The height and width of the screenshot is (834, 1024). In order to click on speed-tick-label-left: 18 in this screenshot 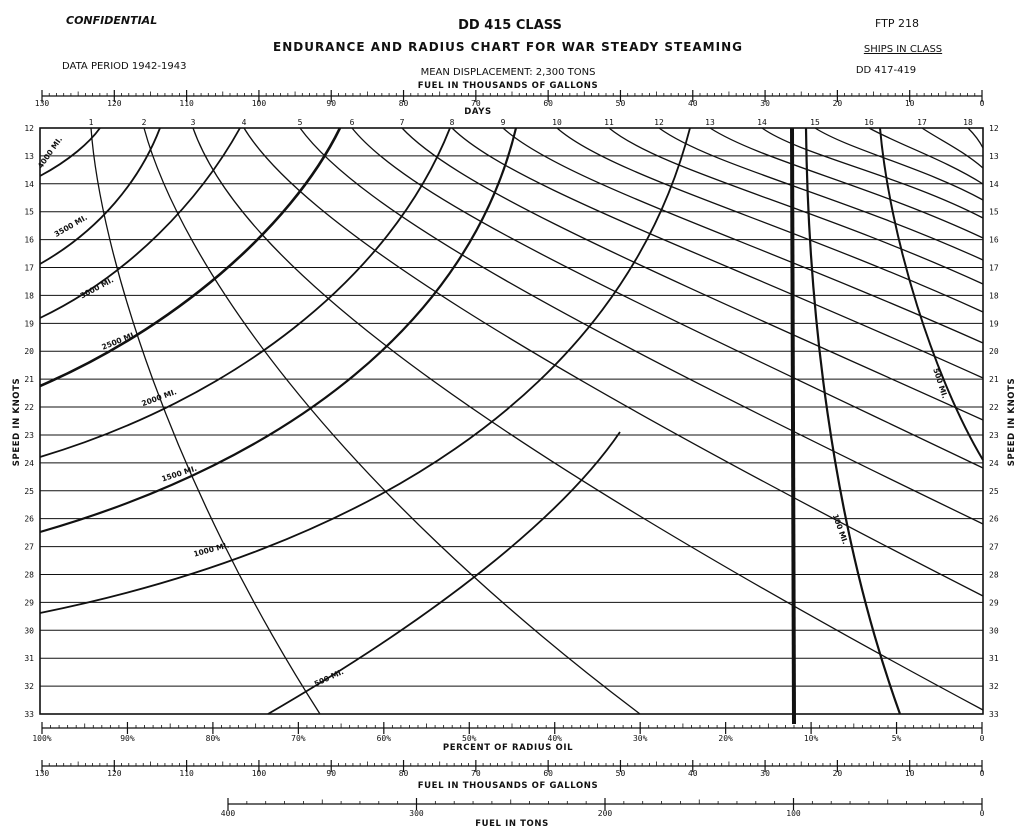, I will do `click(29, 295)`.